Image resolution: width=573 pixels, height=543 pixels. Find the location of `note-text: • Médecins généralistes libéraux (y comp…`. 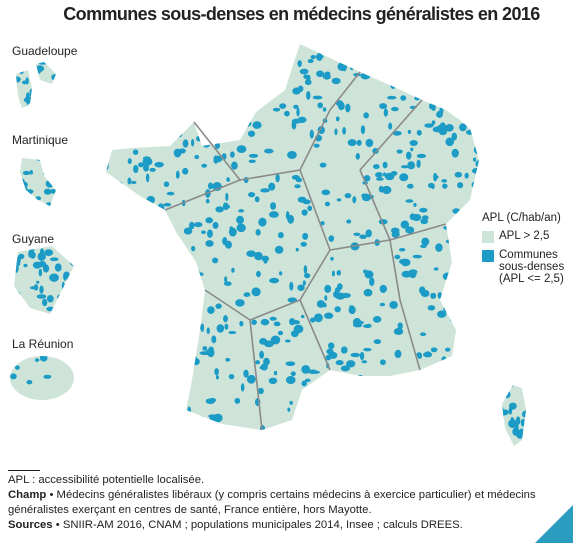

note-text: • Médecins généralistes libéraux (y comp… is located at coordinates (272, 502).